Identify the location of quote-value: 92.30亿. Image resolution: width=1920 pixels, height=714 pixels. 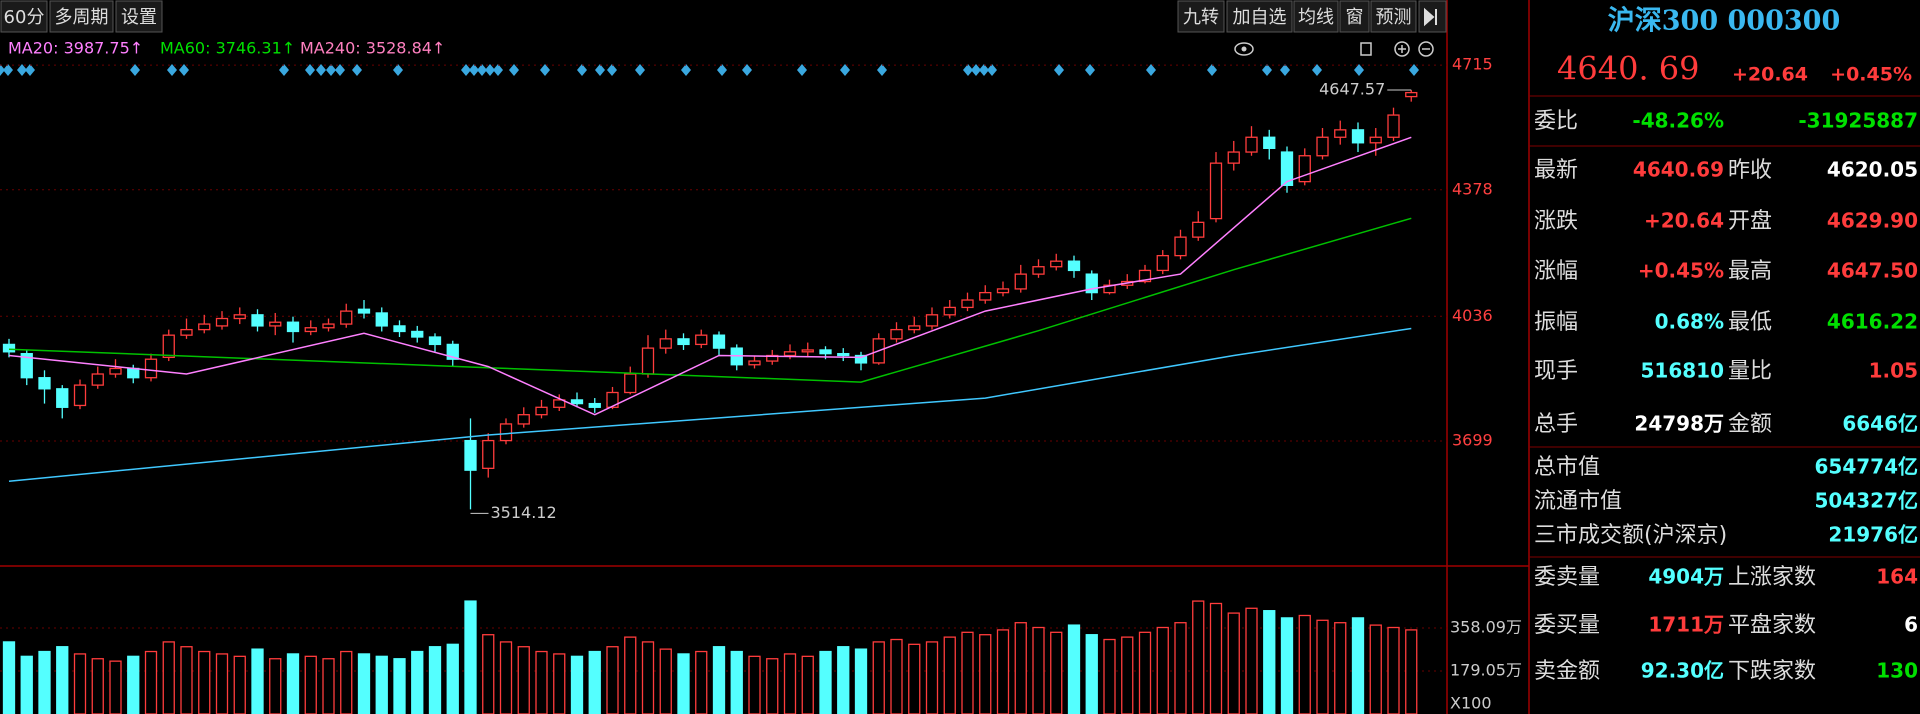
(1682, 671).